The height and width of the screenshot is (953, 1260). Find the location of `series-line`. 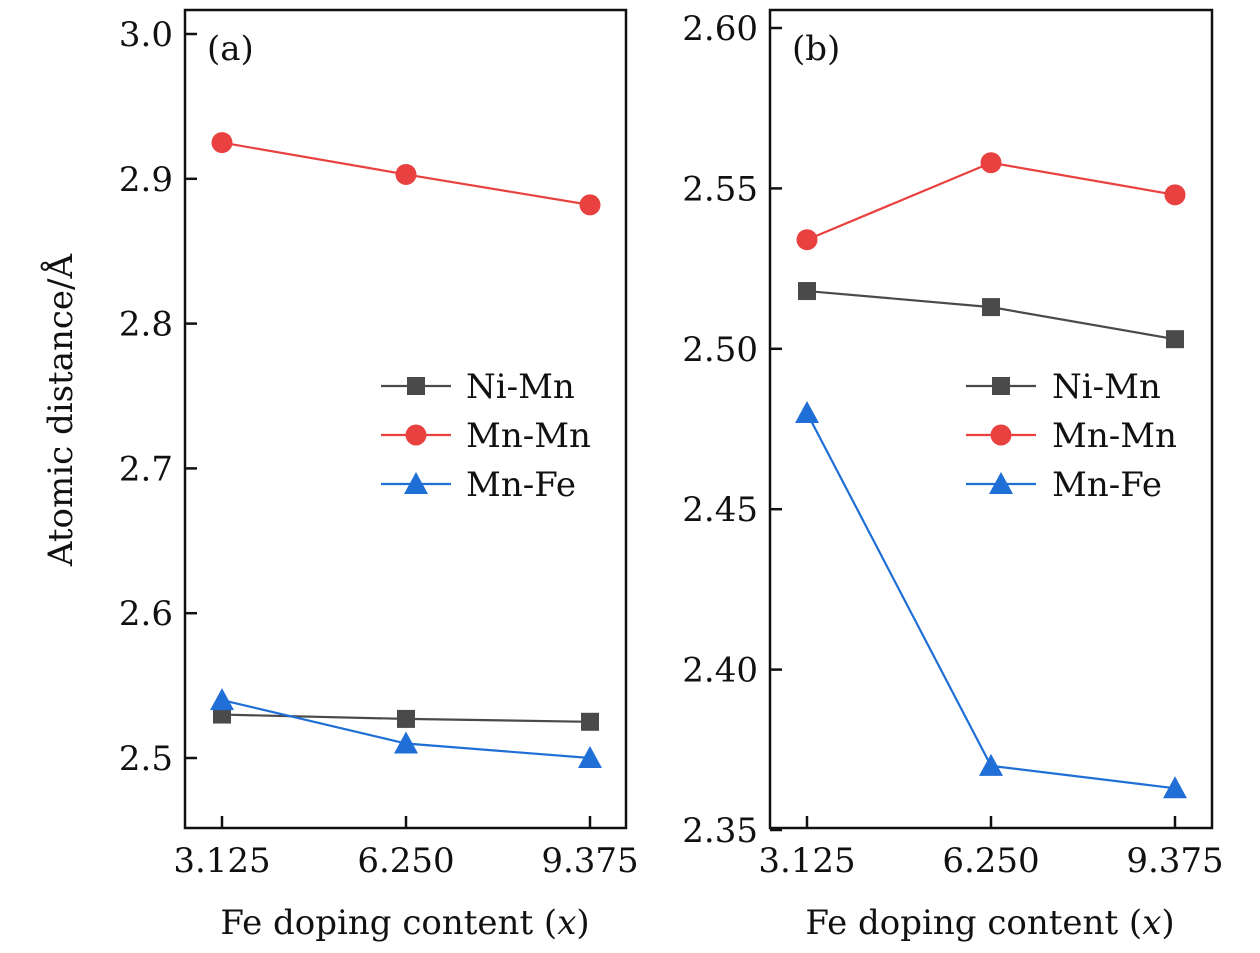

series-line is located at coordinates (991, 201).